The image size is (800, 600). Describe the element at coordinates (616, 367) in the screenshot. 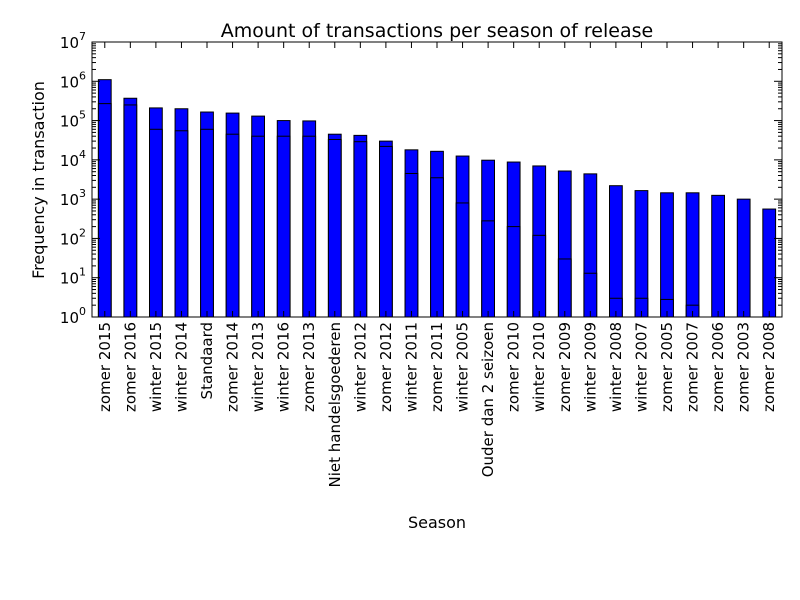

I see `x-tick-label: winter 2008` at that location.